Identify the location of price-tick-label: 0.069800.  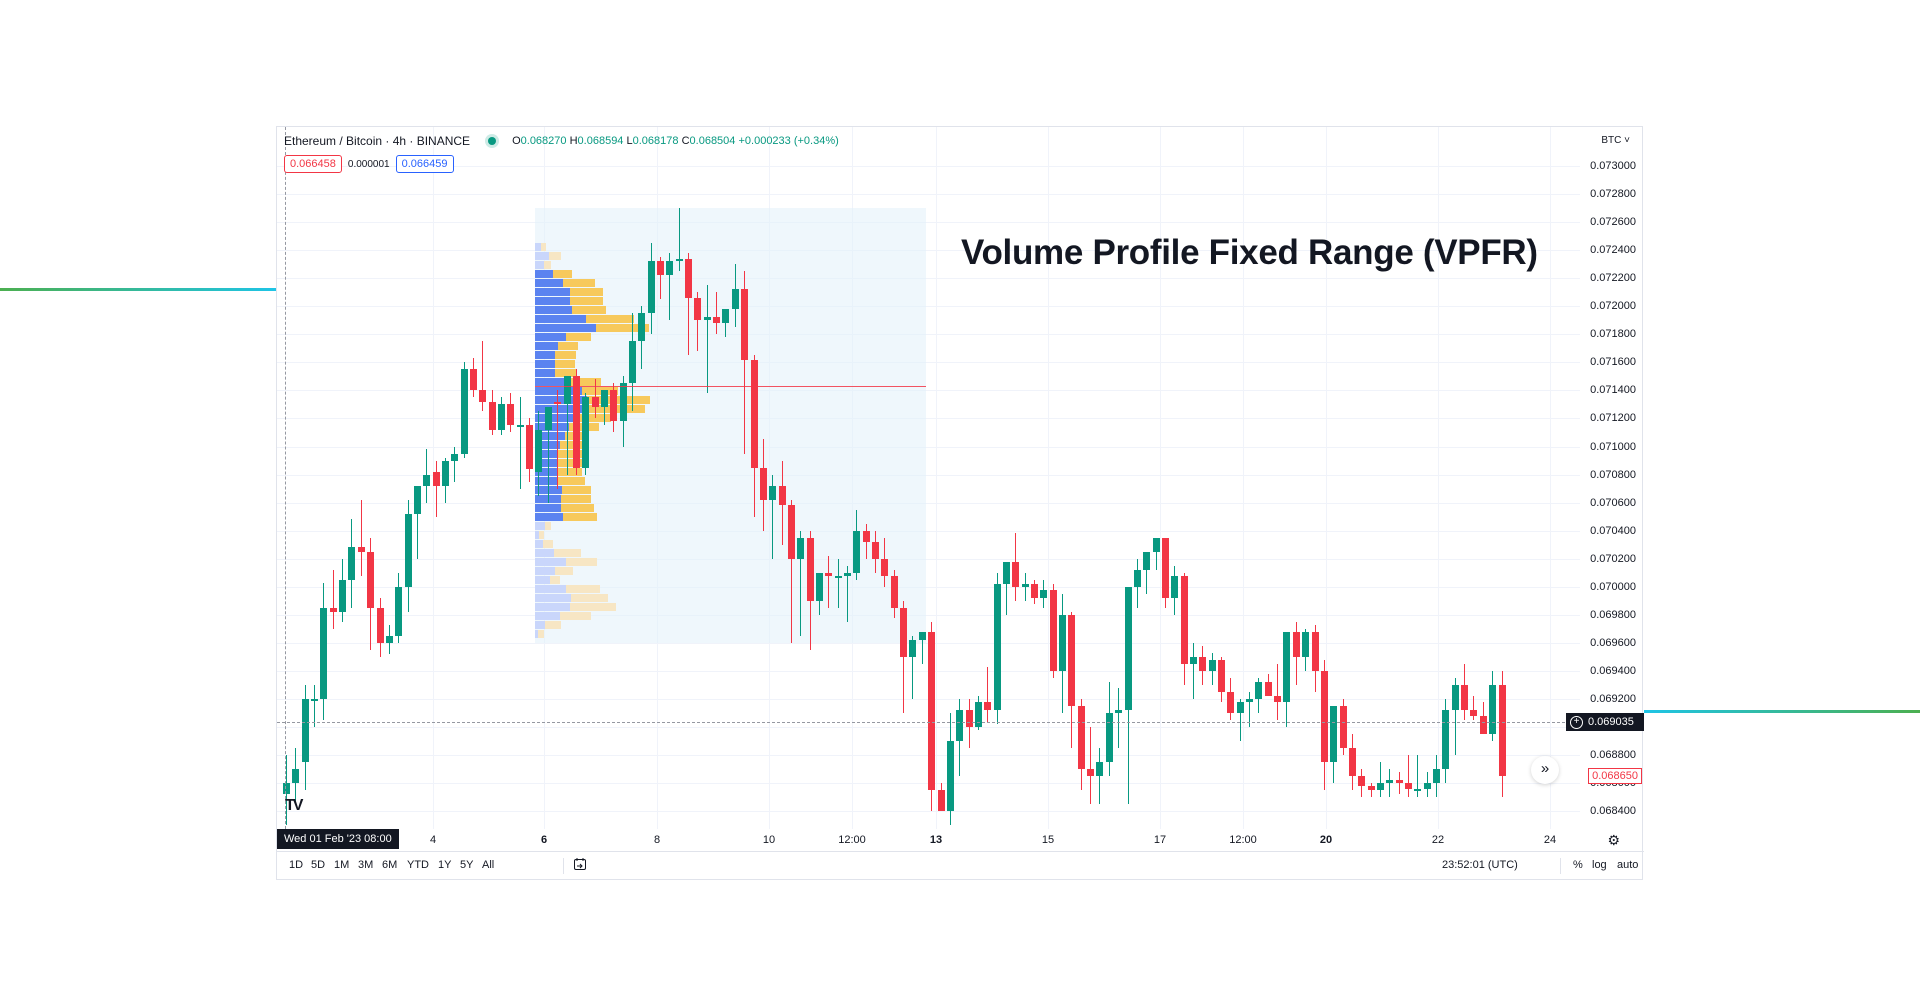
(1613, 614).